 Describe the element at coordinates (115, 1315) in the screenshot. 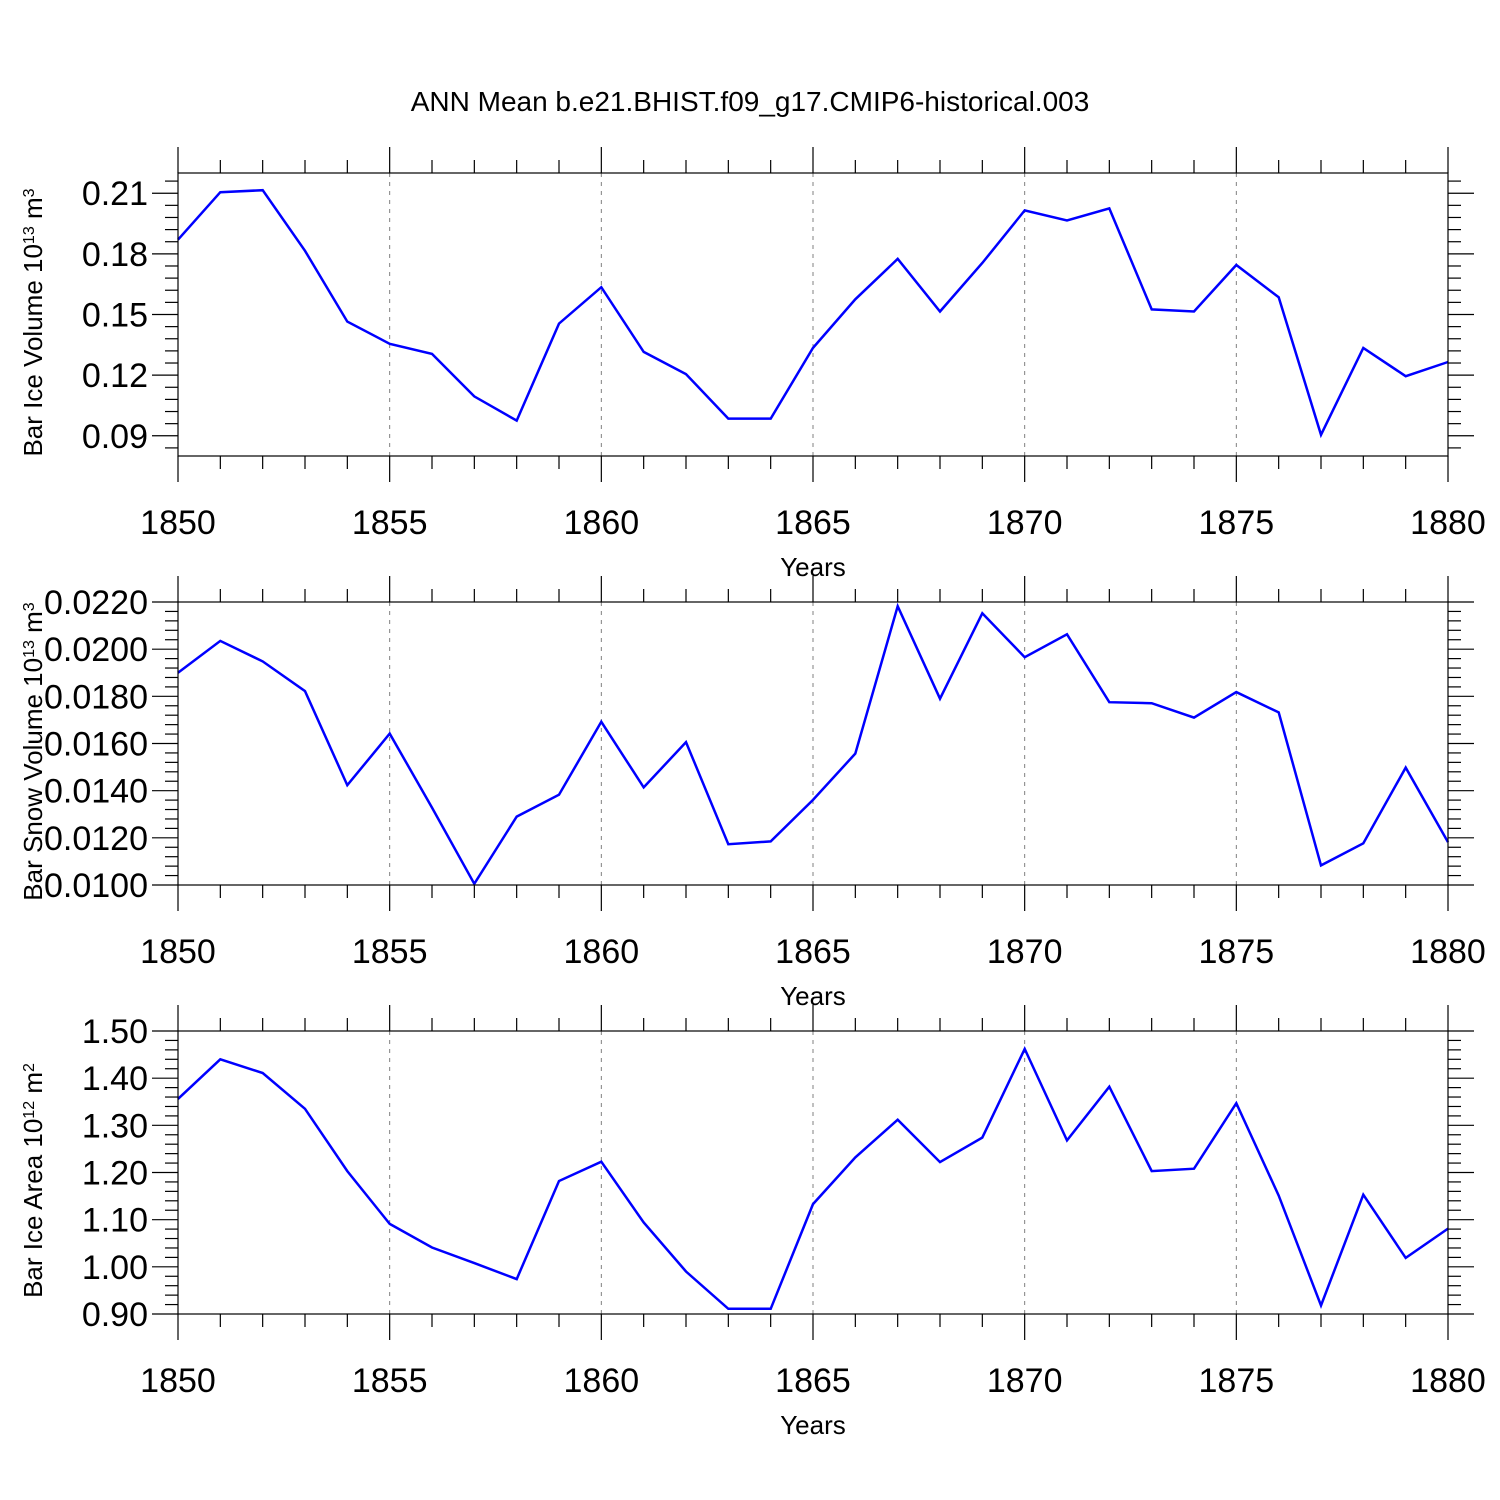

I see `y-tick-label: 0.90` at that location.